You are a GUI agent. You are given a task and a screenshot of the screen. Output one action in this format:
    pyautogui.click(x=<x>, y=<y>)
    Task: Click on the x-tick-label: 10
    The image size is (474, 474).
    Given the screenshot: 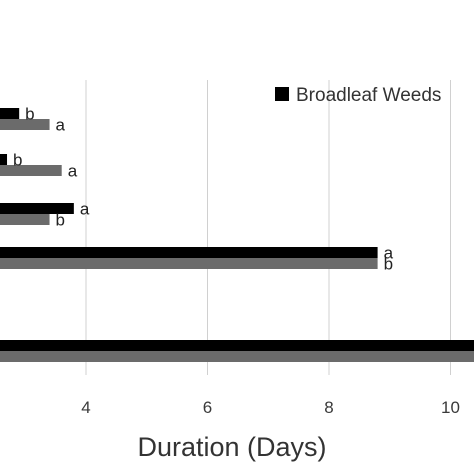 What is the action you would take?
    pyautogui.click(x=450, y=407)
    